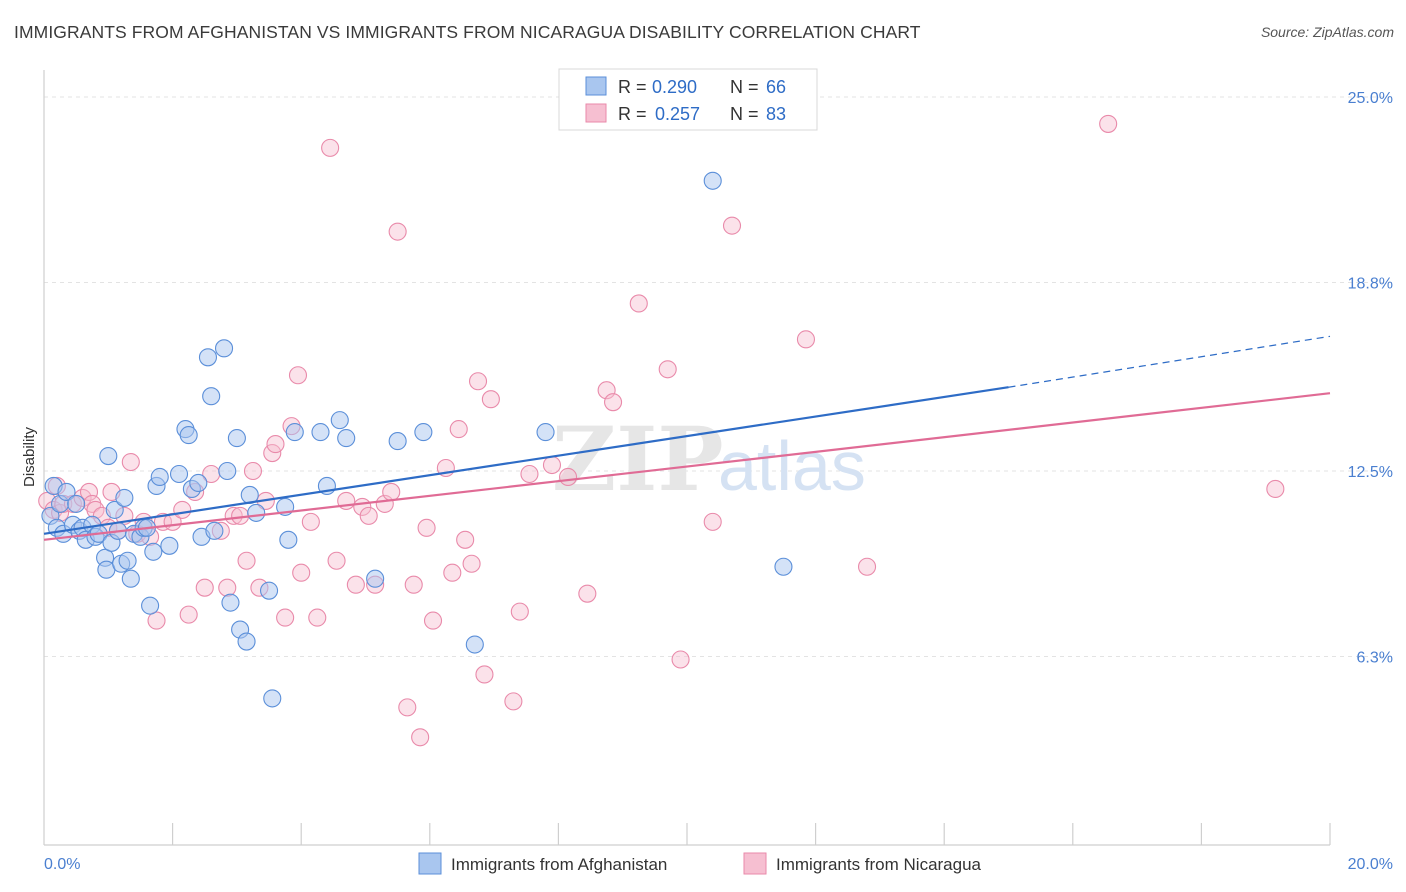 Image resolution: width=1406 pixels, height=892 pixels. What do you see at coordinates (1370, 98) in the screenshot?
I see `y-tick-label: 25.0%` at bounding box center [1370, 98].